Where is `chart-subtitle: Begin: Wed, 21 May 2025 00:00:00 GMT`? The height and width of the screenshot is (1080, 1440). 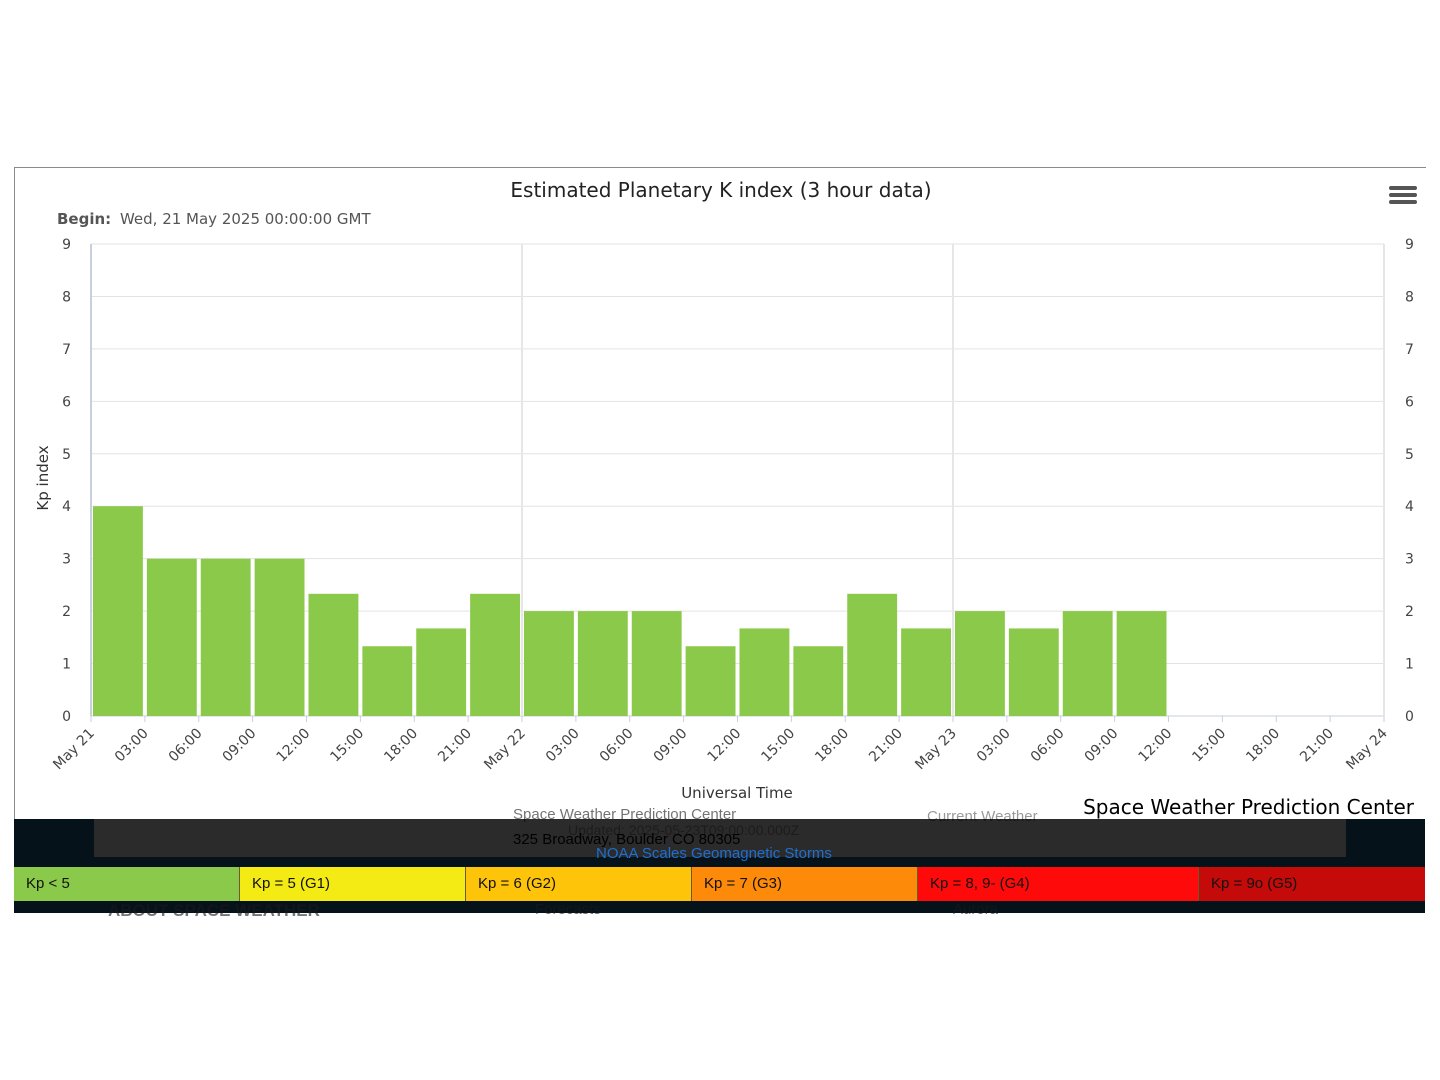
chart-subtitle: Begin: Wed, 21 May 2025 00:00:00 GMT is located at coordinates (214, 219).